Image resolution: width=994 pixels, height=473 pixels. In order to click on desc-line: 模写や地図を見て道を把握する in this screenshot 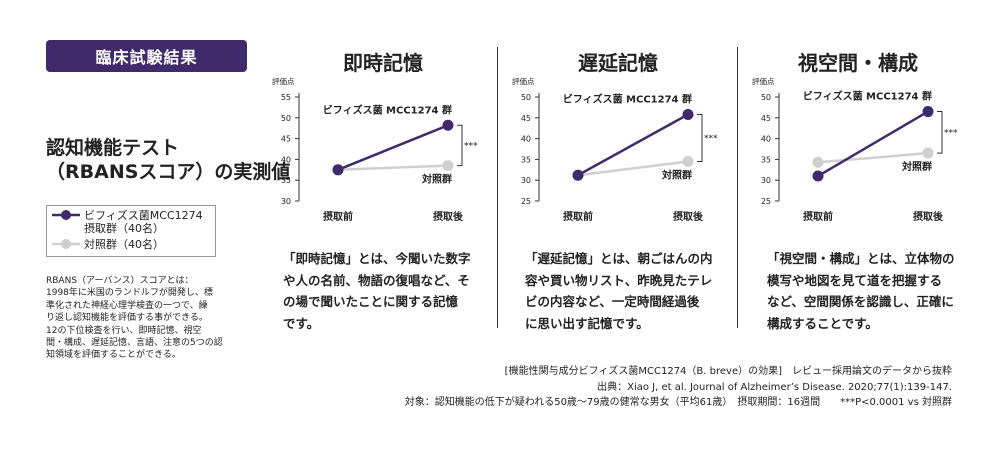, I will do `click(855, 280)`.